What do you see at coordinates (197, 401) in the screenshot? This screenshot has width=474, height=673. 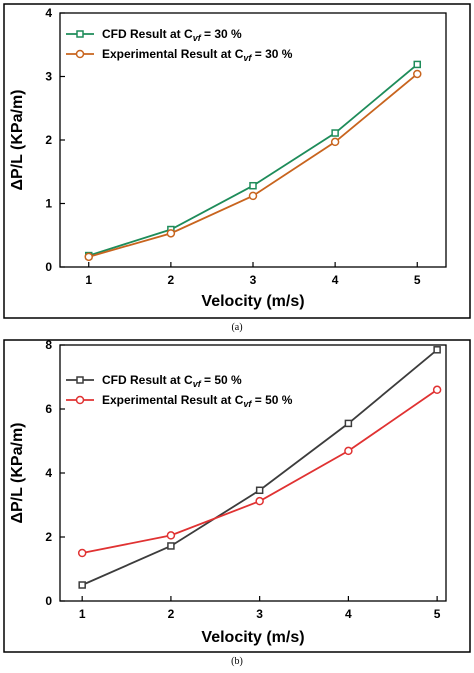 I see `legend-label: Experimental Result at Cvf = 50 %` at bounding box center [197, 401].